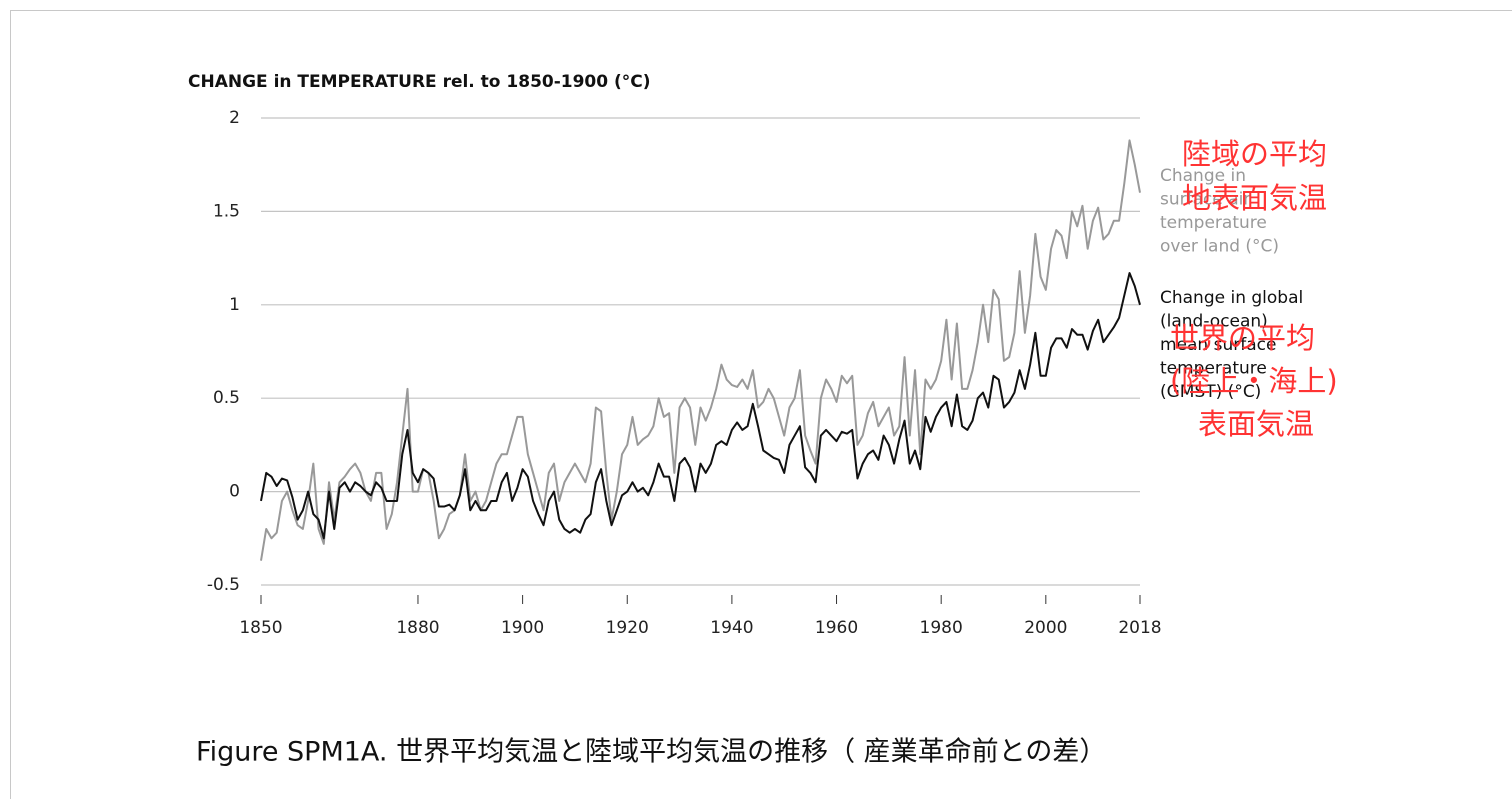 The height and width of the screenshot is (799, 1512). What do you see at coordinates (1254, 154) in the screenshot?
I see `annotation: 陸域の平均` at bounding box center [1254, 154].